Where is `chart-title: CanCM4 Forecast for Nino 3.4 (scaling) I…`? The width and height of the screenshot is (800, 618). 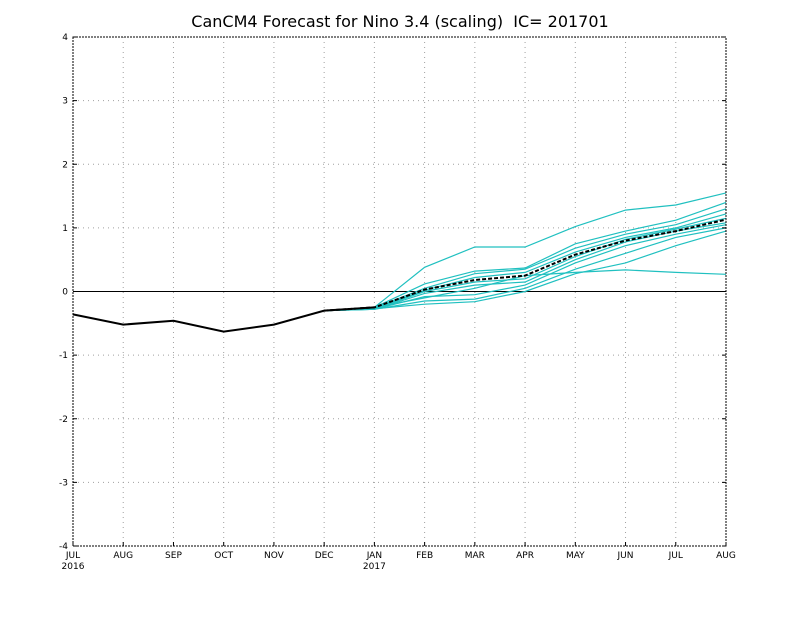 chart-title: CanCM4 Forecast for Nino 3.4 (scaling) I… is located at coordinates (399, 21).